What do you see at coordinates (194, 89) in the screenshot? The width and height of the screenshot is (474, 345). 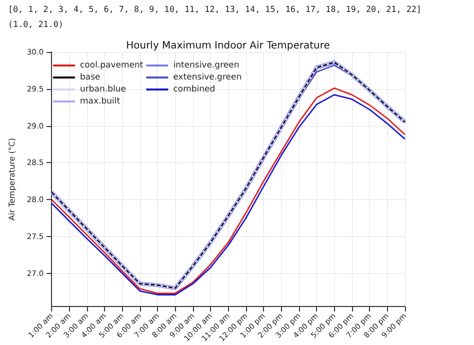 I see `legend-label: combined` at bounding box center [194, 89].